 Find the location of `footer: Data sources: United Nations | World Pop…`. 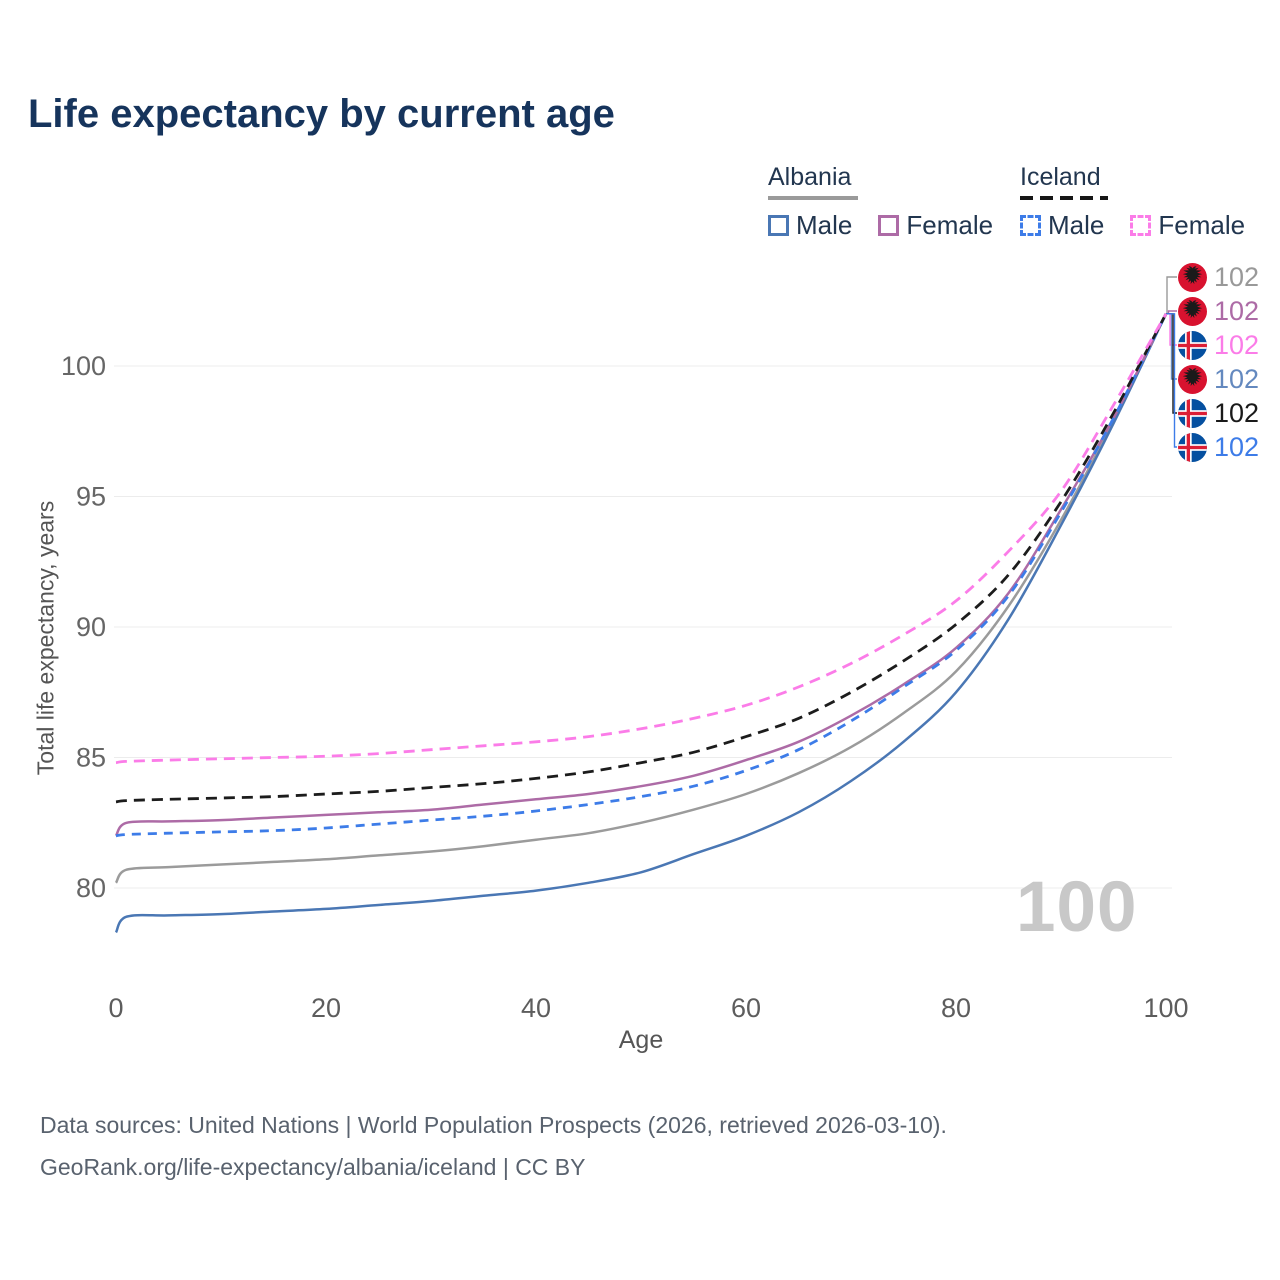

footer: Data sources: United Nations | World Pop… is located at coordinates (493, 1146).